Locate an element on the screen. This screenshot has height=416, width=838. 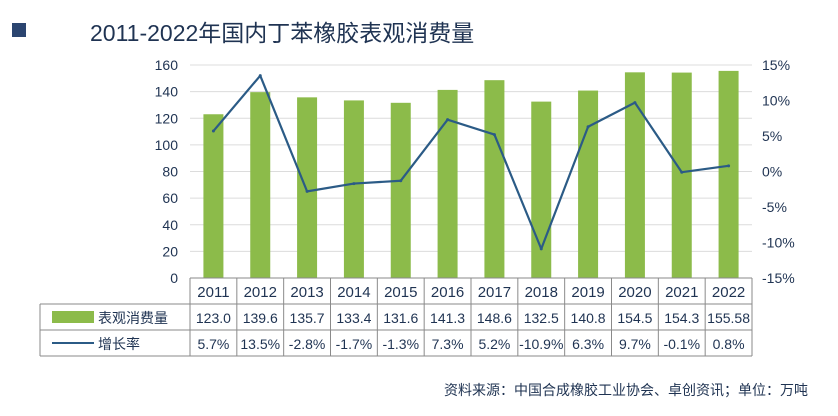
table-cell-growth: -10.9% is located at coordinates (541, 344).